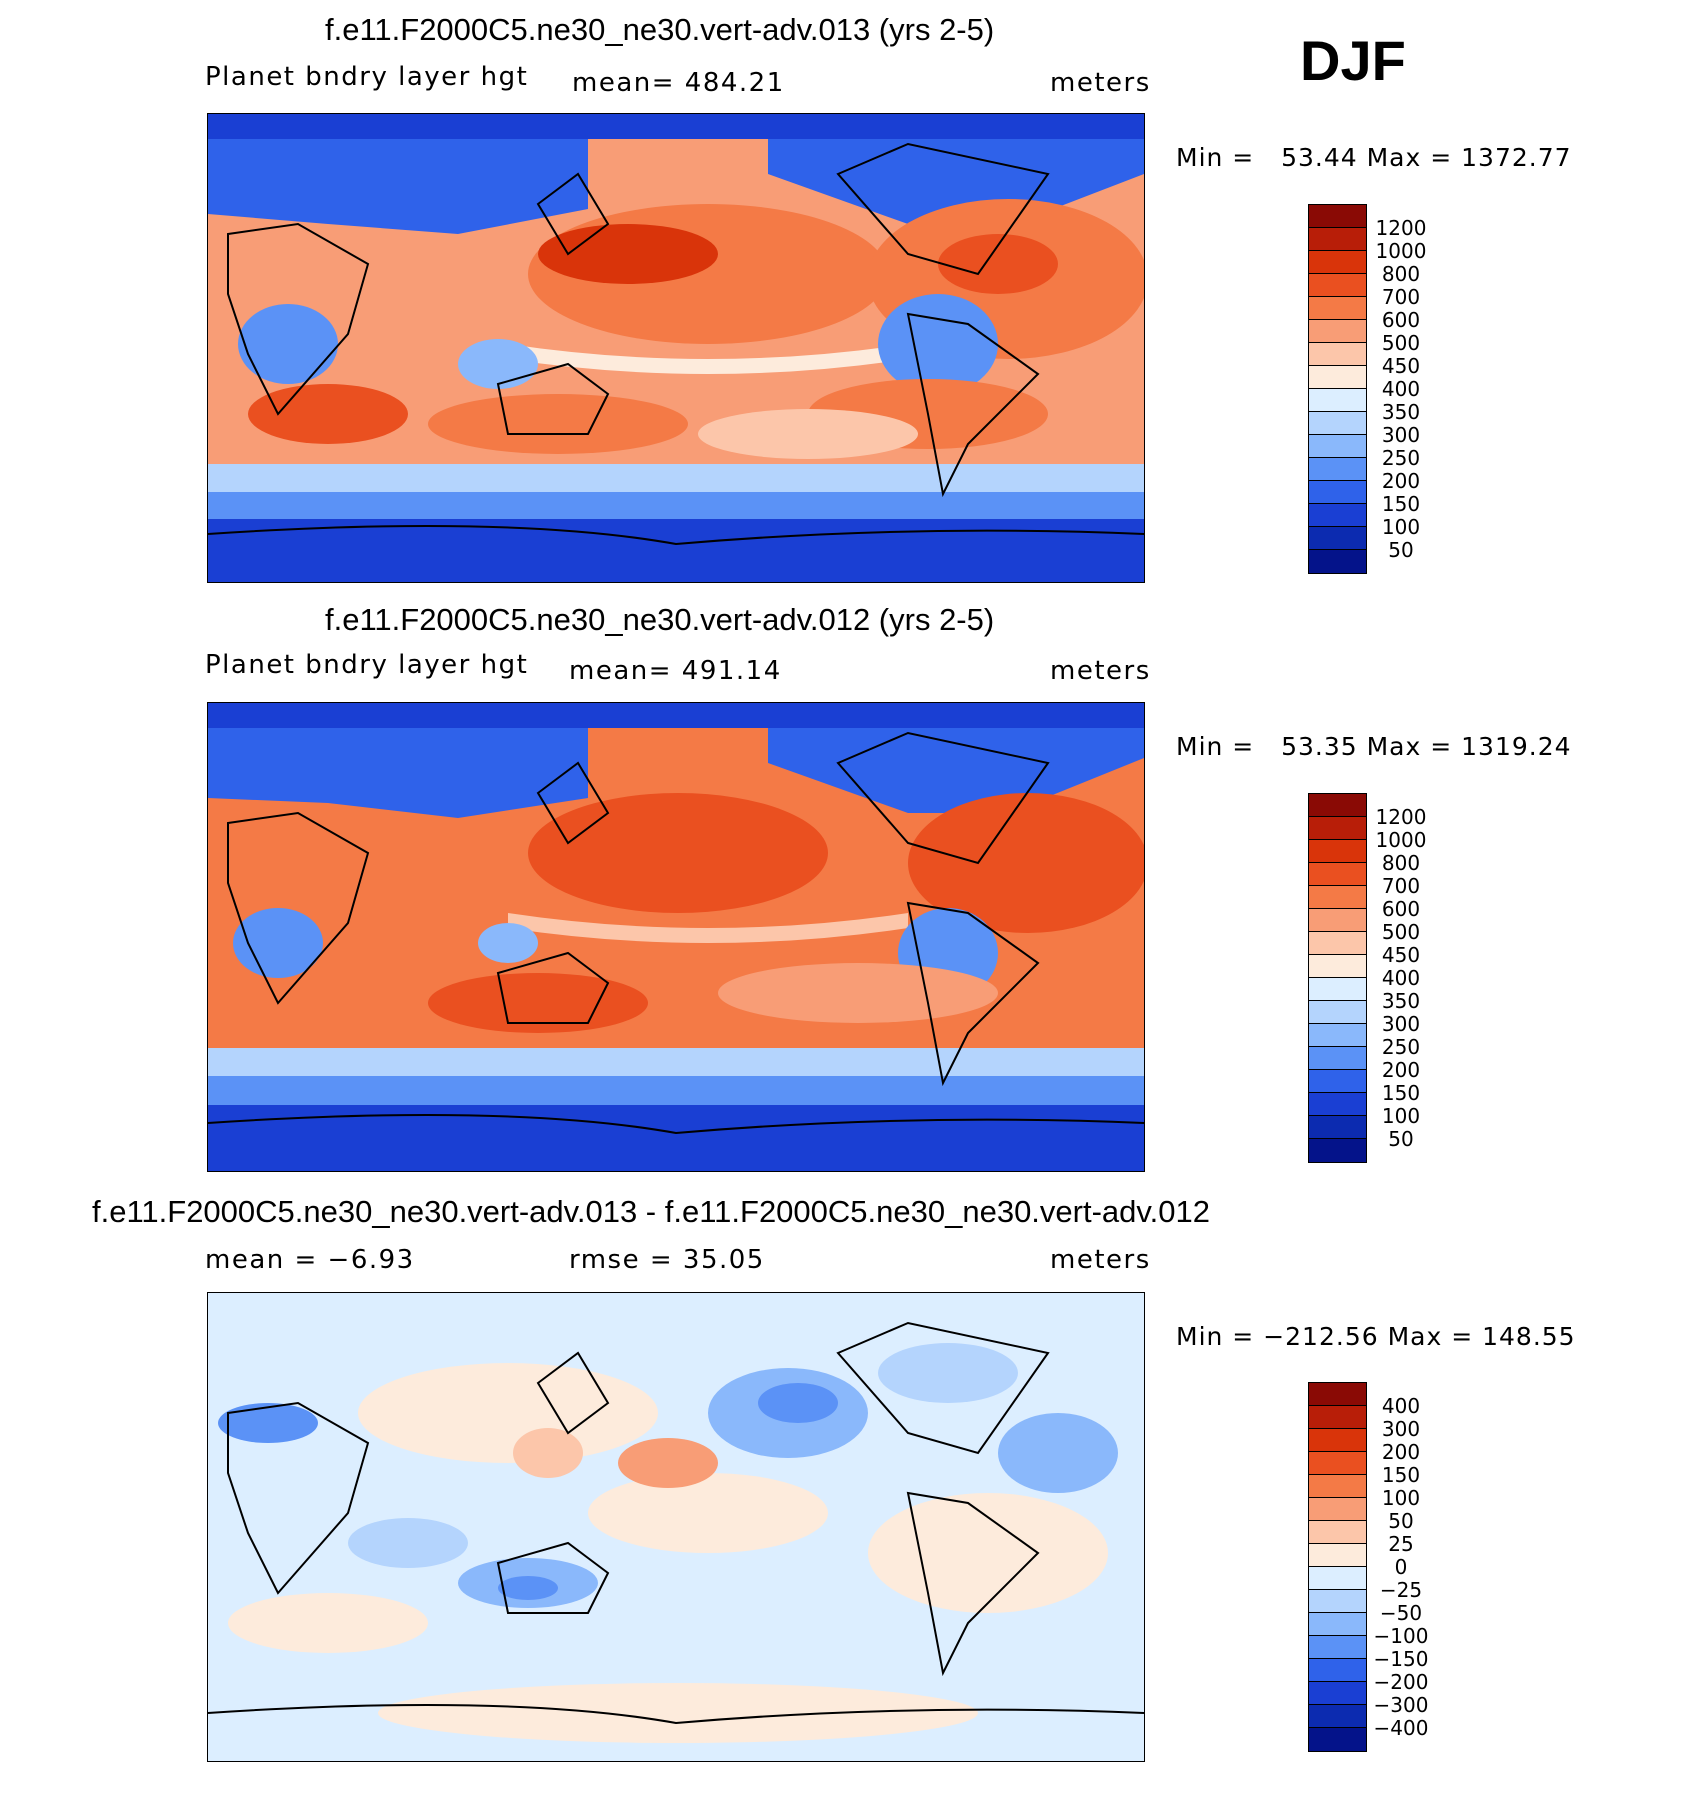 The height and width of the screenshot is (1797, 1702). What do you see at coordinates (1353, 60) in the screenshot?
I see `season-label: DJF` at bounding box center [1353, 60].